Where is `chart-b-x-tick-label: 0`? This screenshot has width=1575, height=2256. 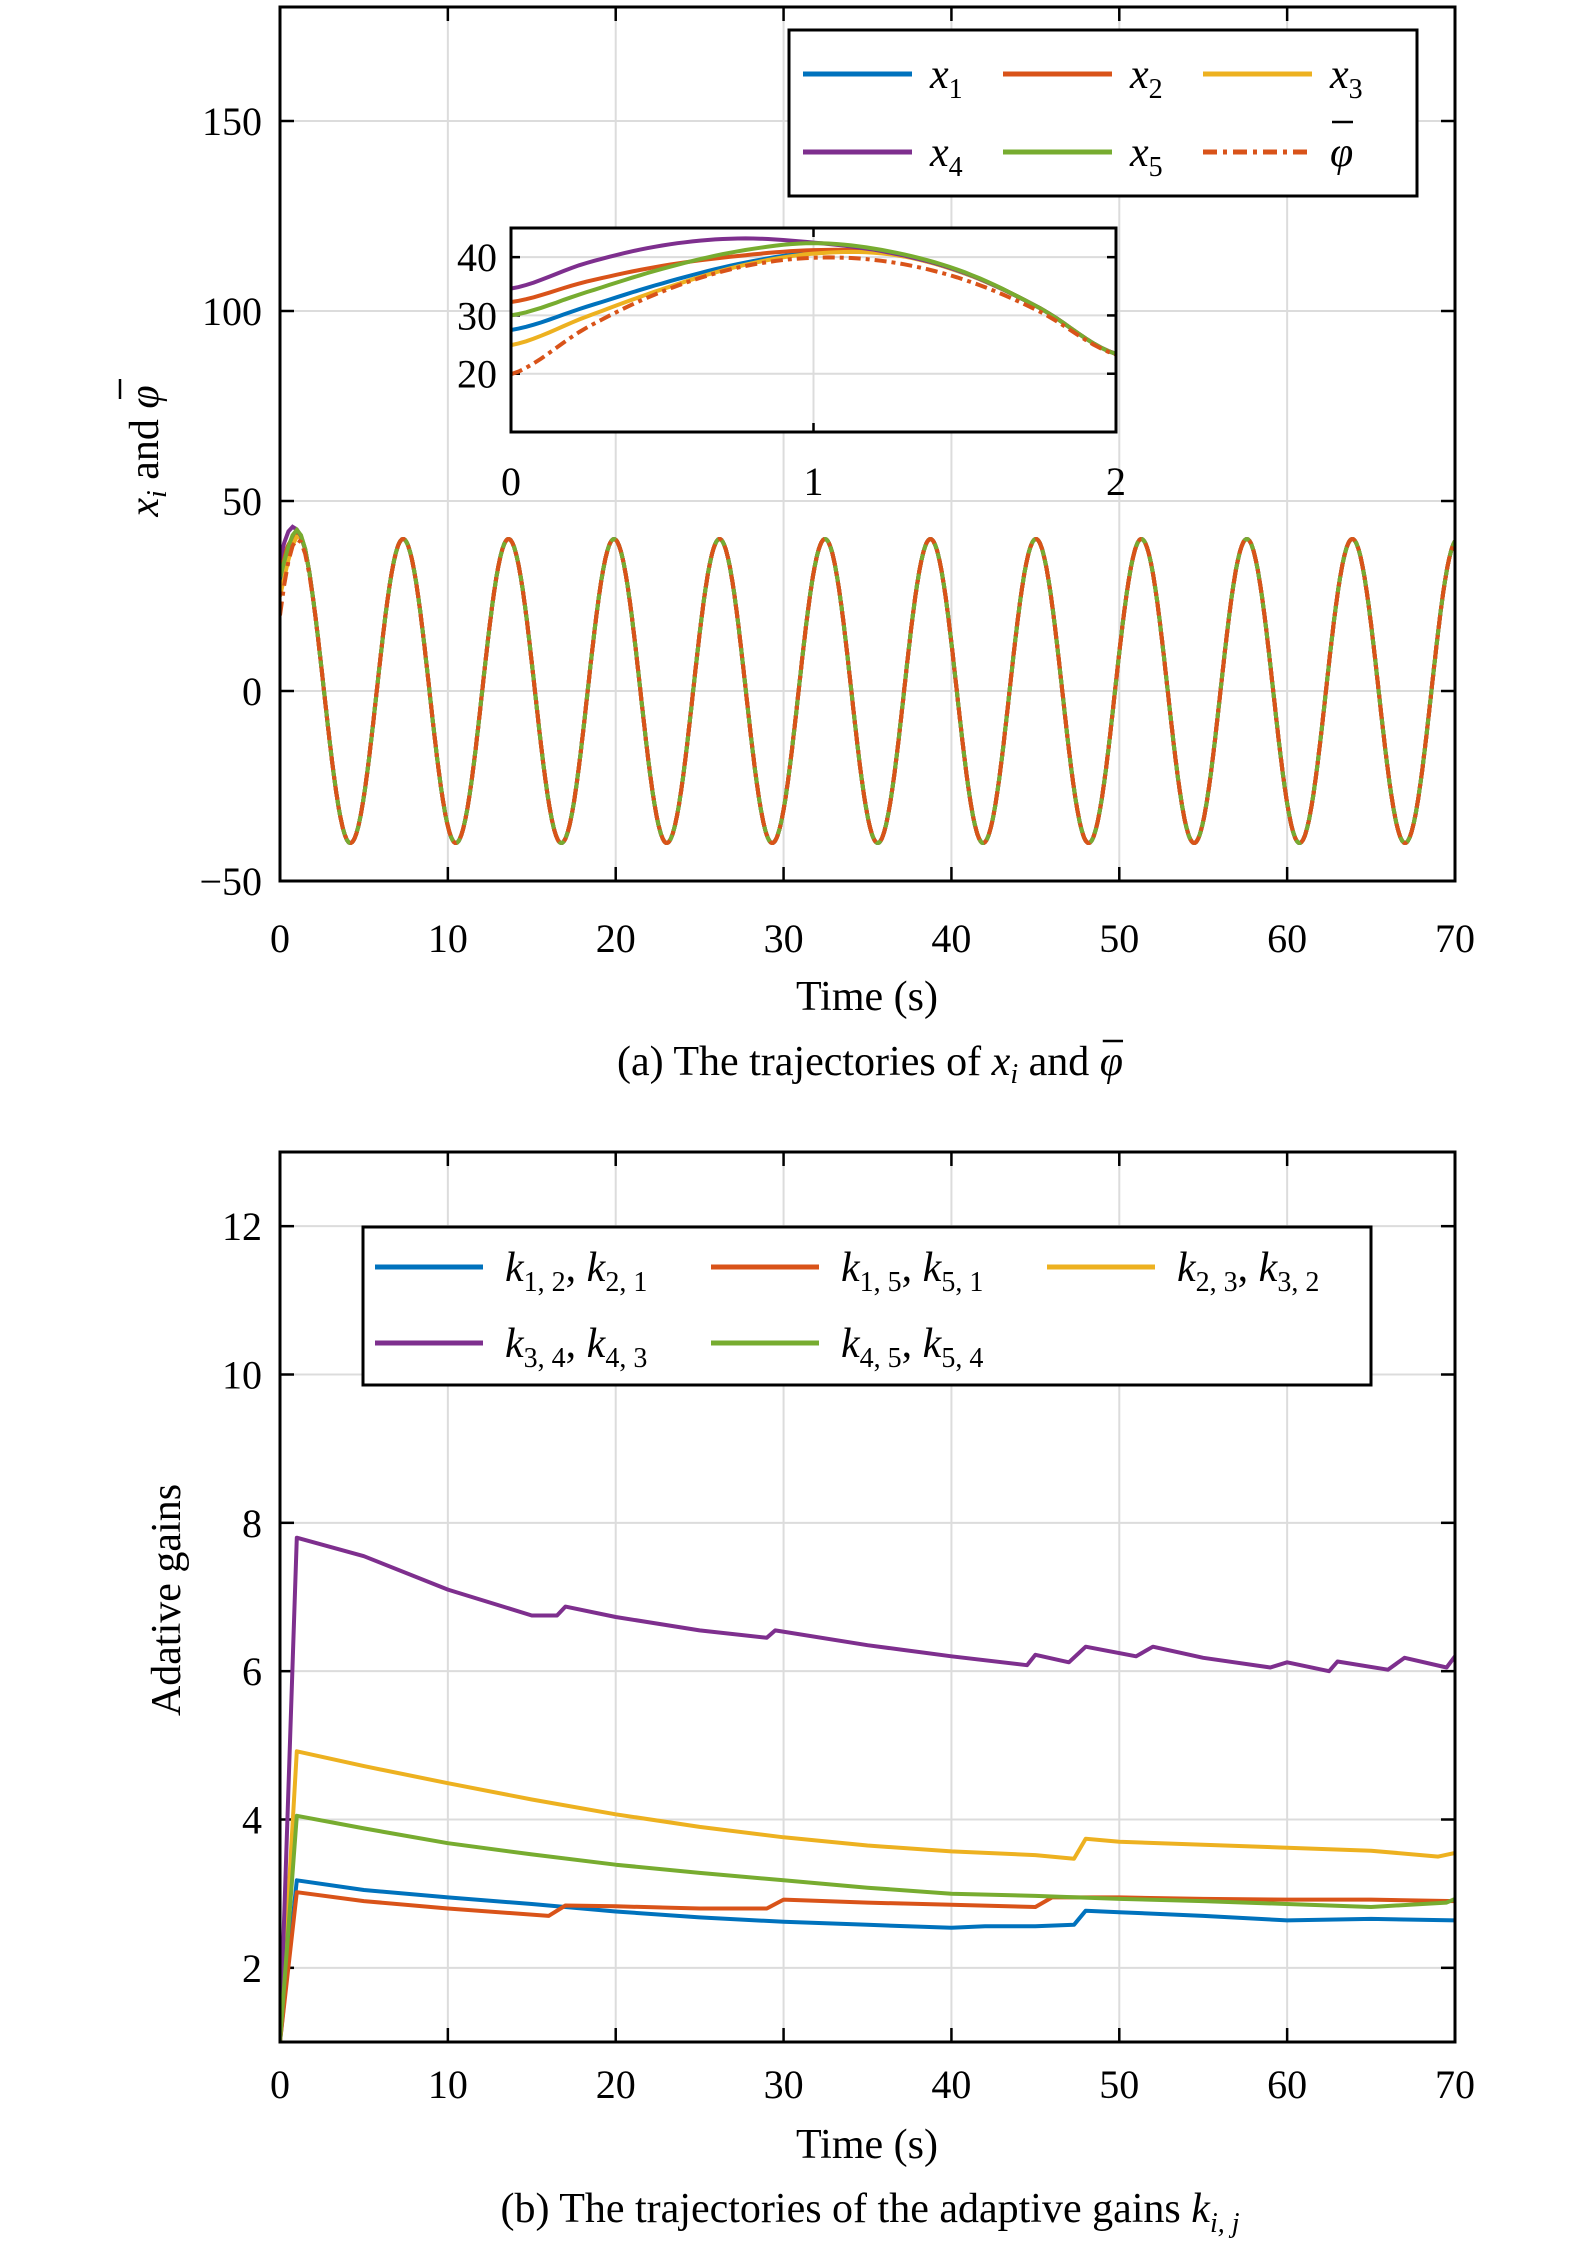
chart-b-x-tick-label: 0 is located at coordinates (280, 2084).